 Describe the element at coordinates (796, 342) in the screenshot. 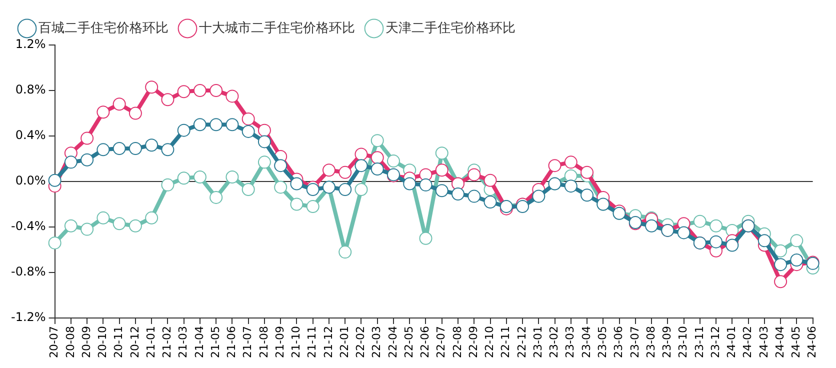

I see `x-tick-label: 24-05` at that location.